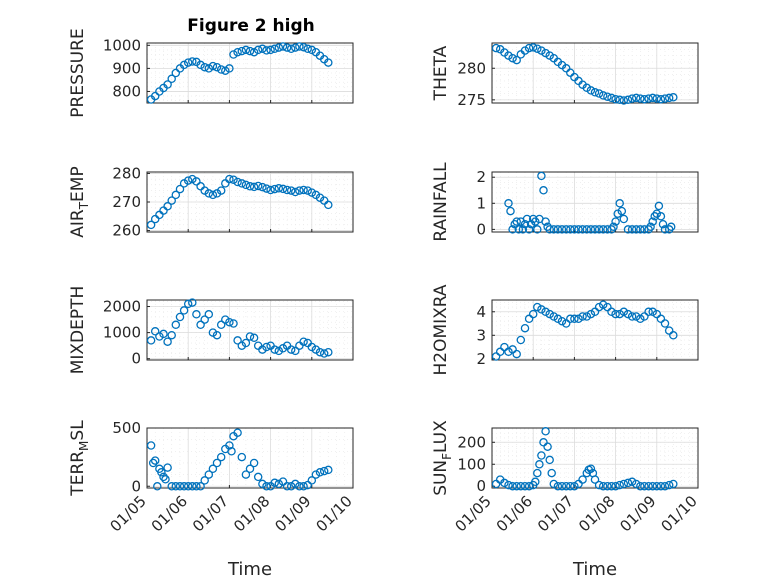  Describe the element at coordinates (122, 307) in the screenshot. I see `y-tick-label: 2000` at that location.